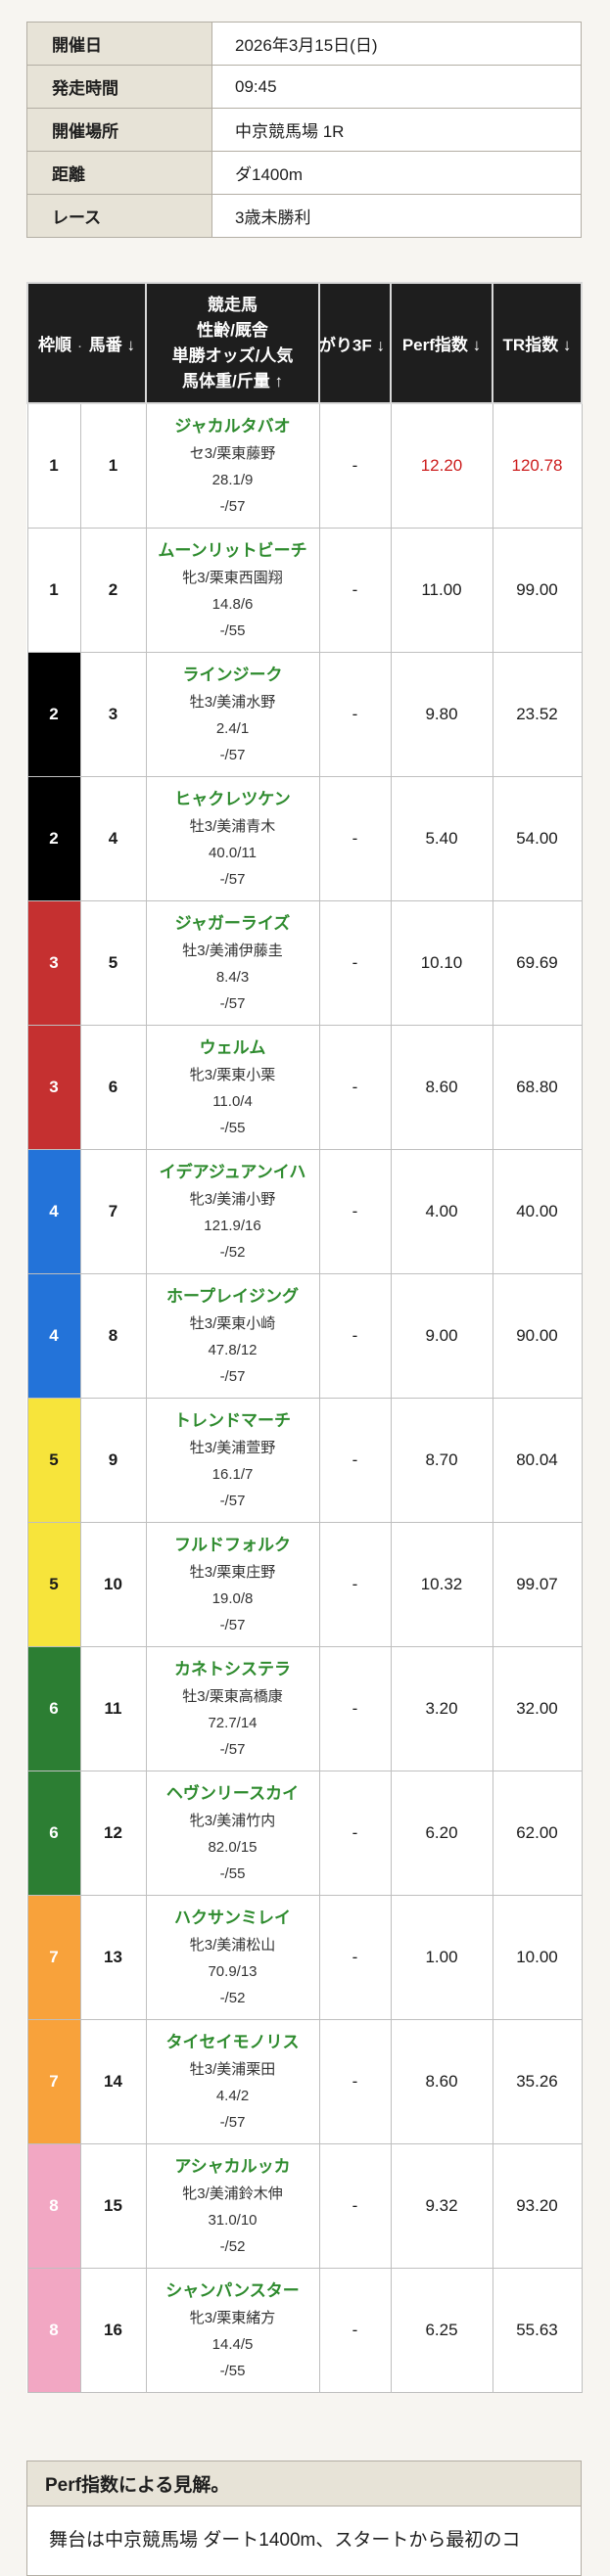  I want to click on horse-odds-popularity: 72.7/14, so click(233, 1723).